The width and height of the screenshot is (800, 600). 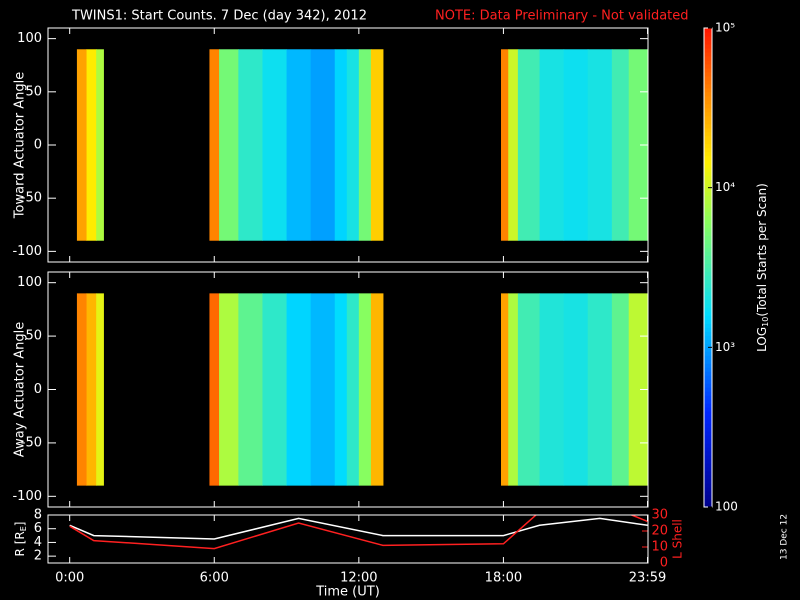 What do you see at coordinates (31, 198) in the screenshot?
I see `y-tick-label: -50` at bounding box center [31, 198].